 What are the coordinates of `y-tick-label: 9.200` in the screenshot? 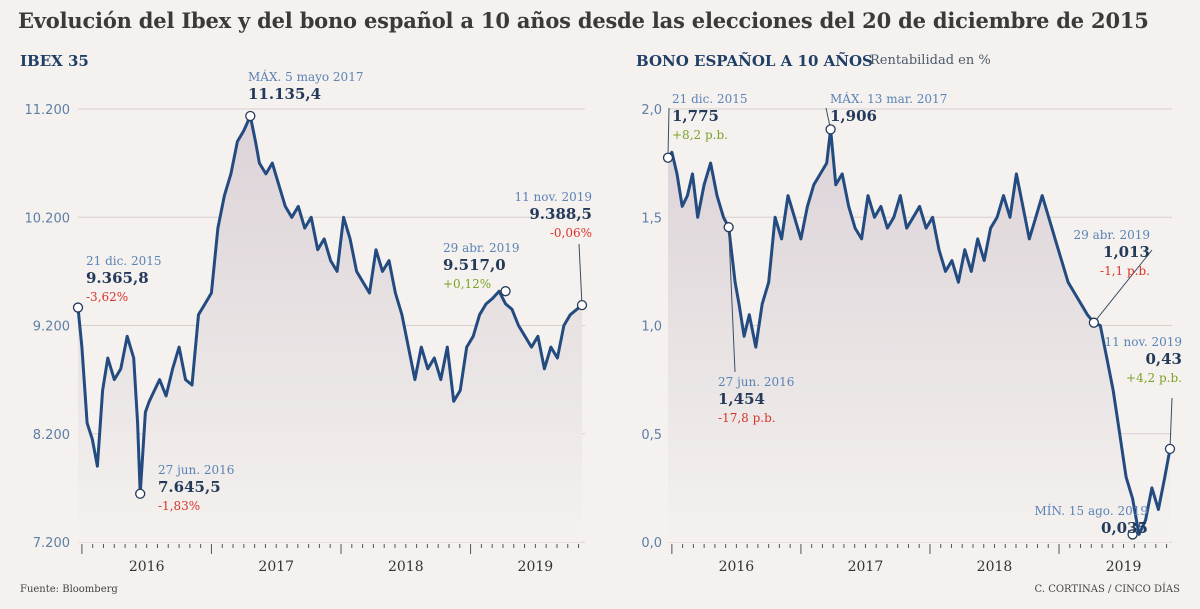 It's located at (51, 327).